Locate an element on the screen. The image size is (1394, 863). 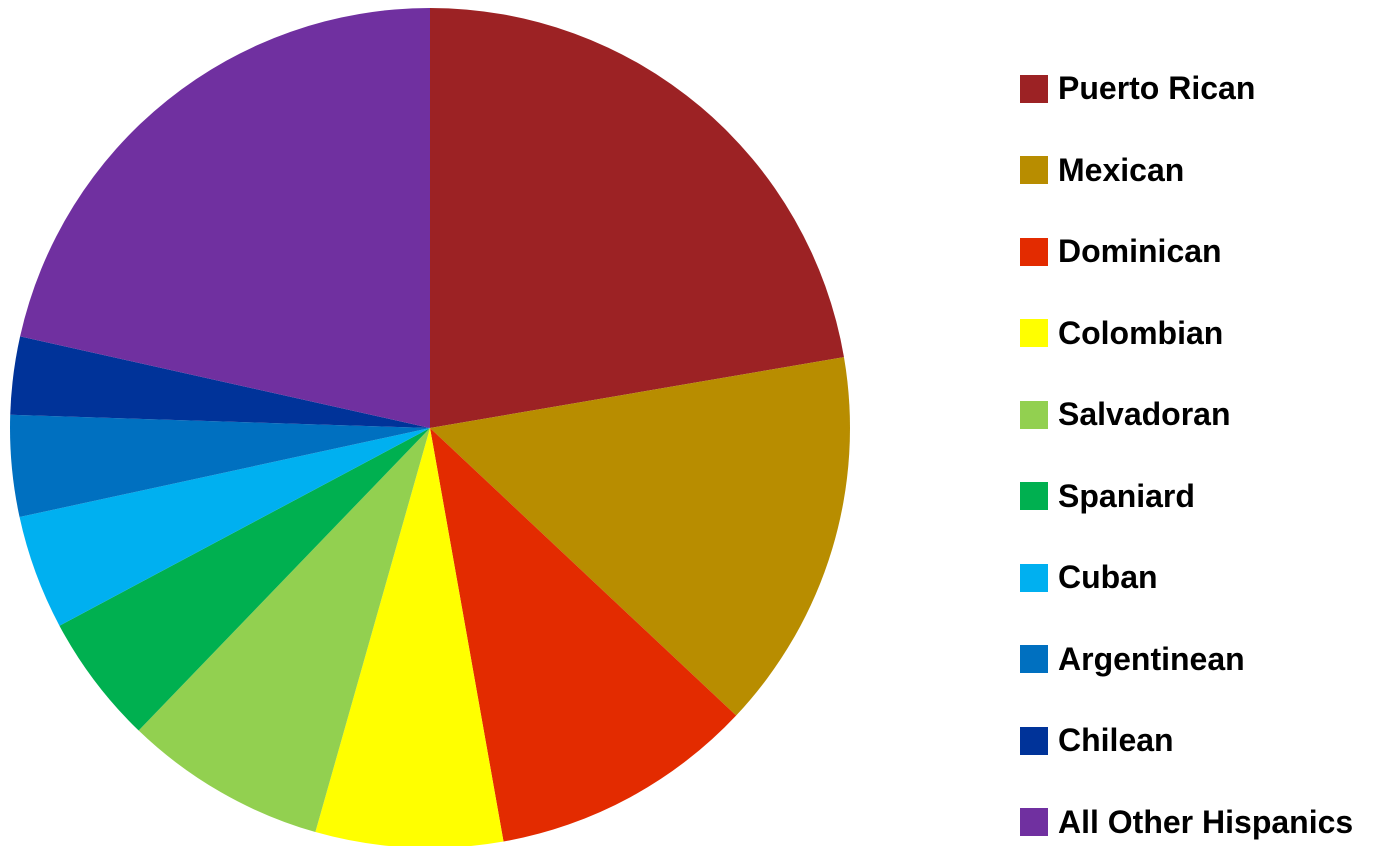
legend-label: Spaniard is located at coordinates (1126, 496).